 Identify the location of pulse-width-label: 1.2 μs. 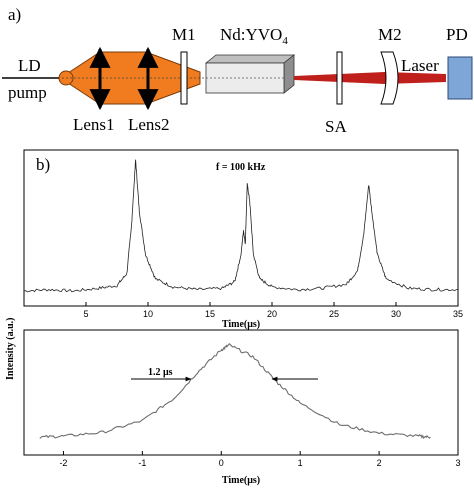
(160, 372).